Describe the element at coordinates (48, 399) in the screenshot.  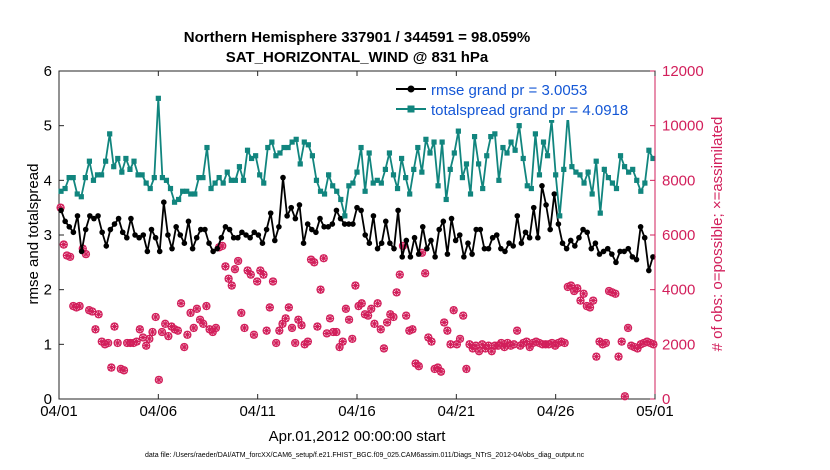
I see `left-tick-label: 0` at that location.